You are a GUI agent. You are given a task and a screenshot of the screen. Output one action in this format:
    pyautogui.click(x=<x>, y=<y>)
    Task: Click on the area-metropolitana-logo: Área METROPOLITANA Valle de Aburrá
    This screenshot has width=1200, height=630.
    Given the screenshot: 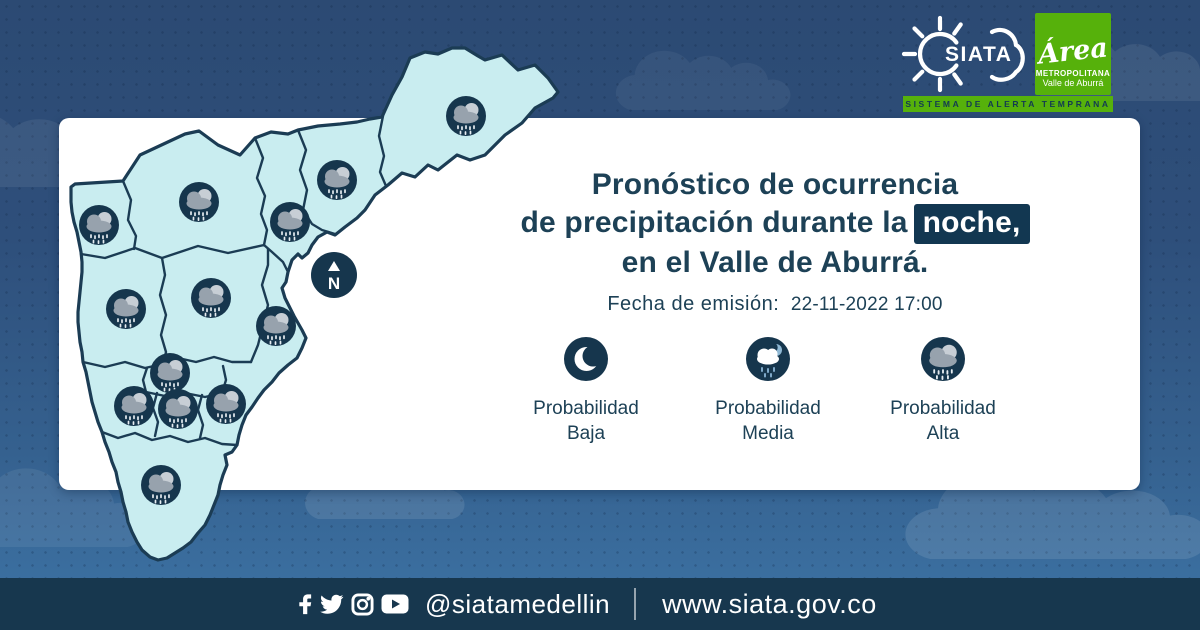 What is the action you would take?
    pyautogui.click(x=1073, y=54)
    